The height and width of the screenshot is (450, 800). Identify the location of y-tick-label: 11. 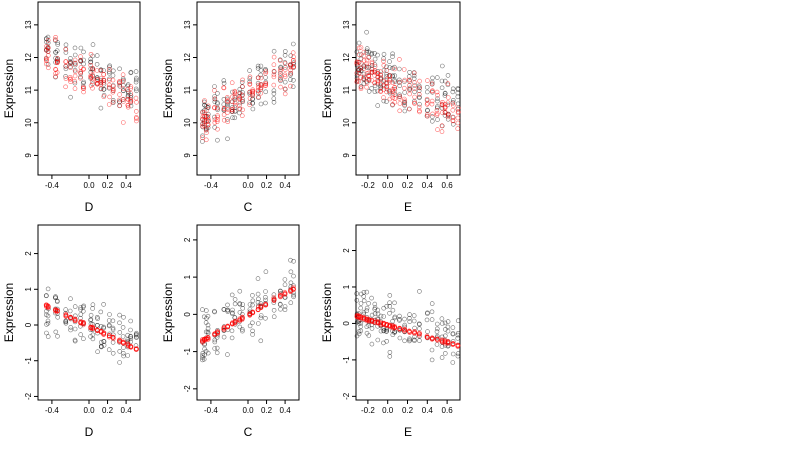
(346, 89).